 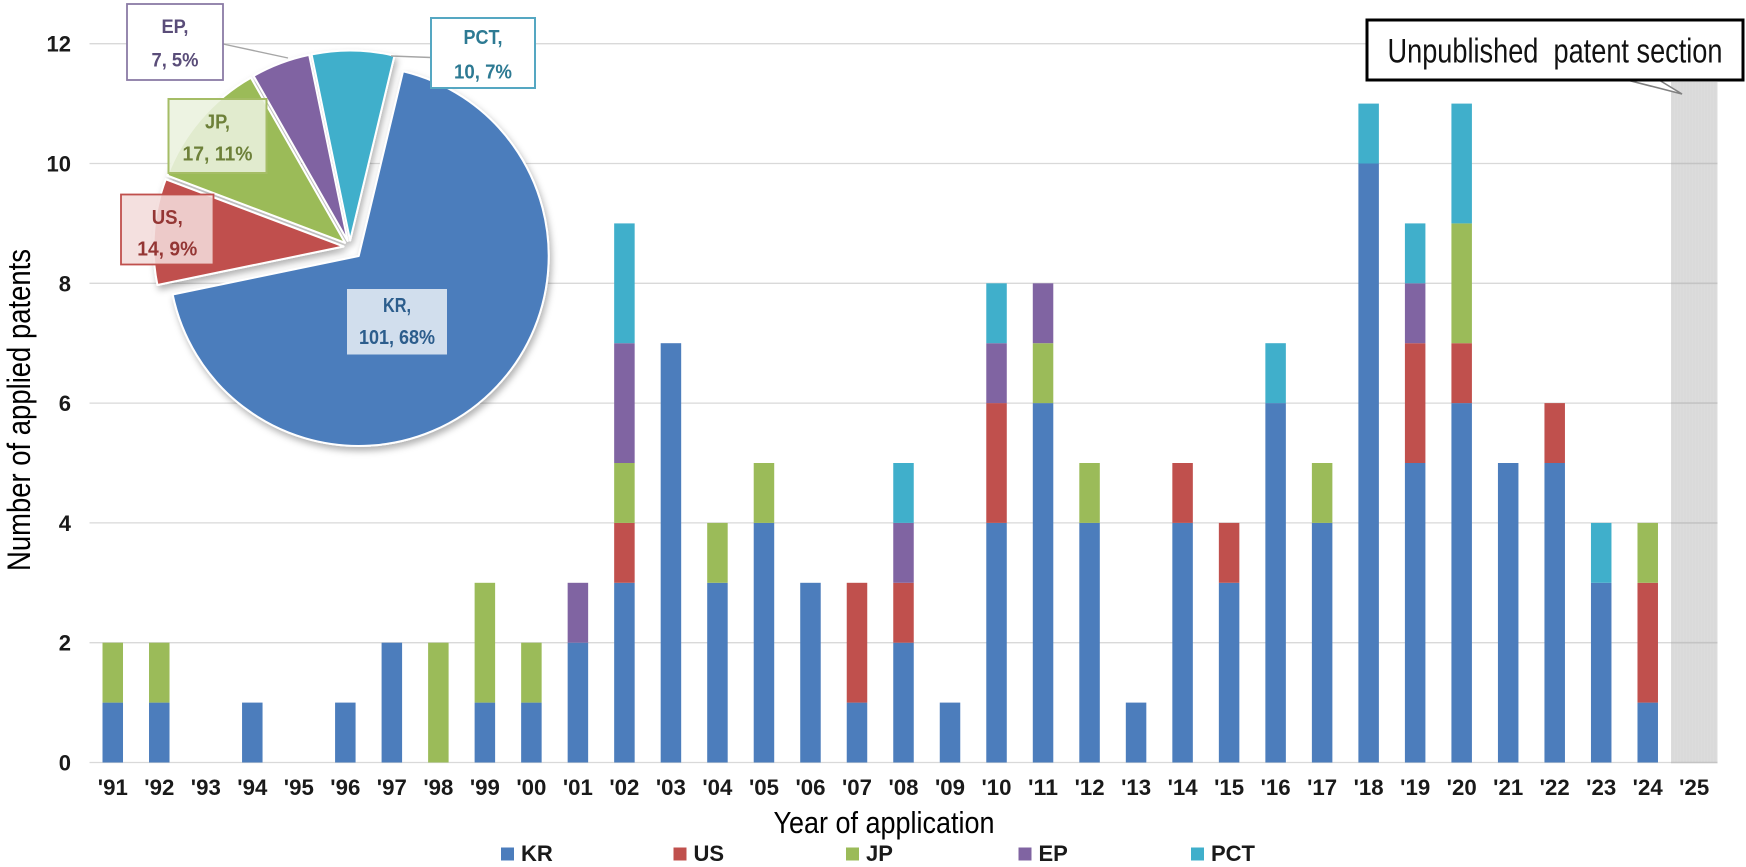 What do you see at coordinates (1043, 787) in the screenshot?
I see `svg-text: '11` at bounding box center [1043, 787].